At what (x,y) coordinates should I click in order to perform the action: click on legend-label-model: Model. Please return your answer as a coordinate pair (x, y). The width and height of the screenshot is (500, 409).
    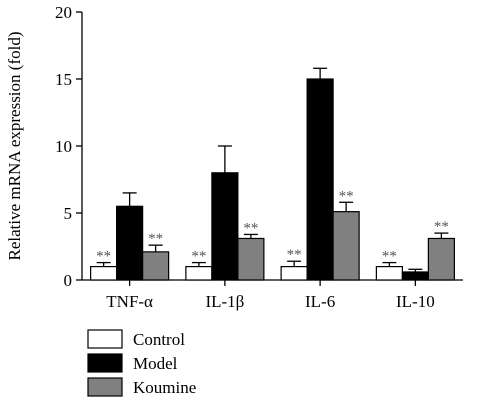
    Looking at the image, I should click on (155, 363).